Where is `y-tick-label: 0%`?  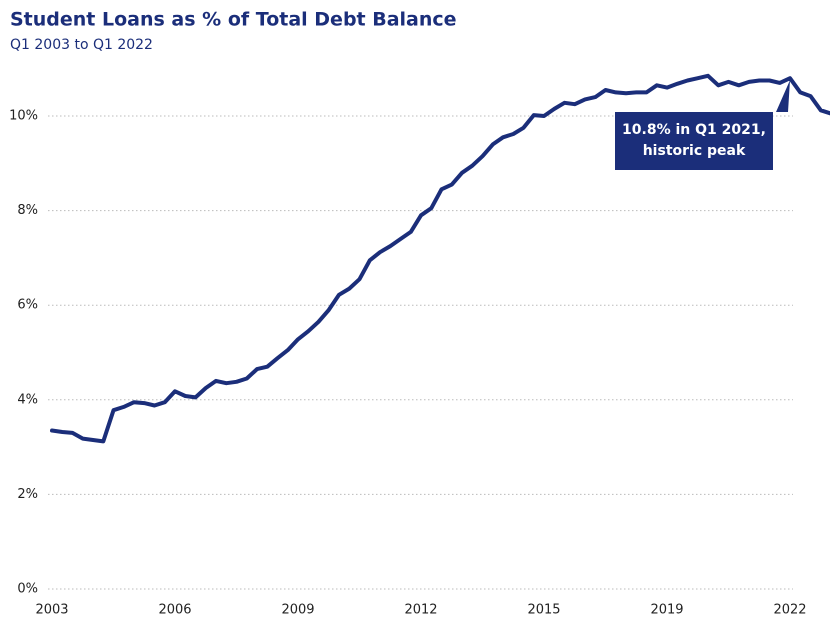
y-tick-label: 0% is located at coordinates (27, 589).